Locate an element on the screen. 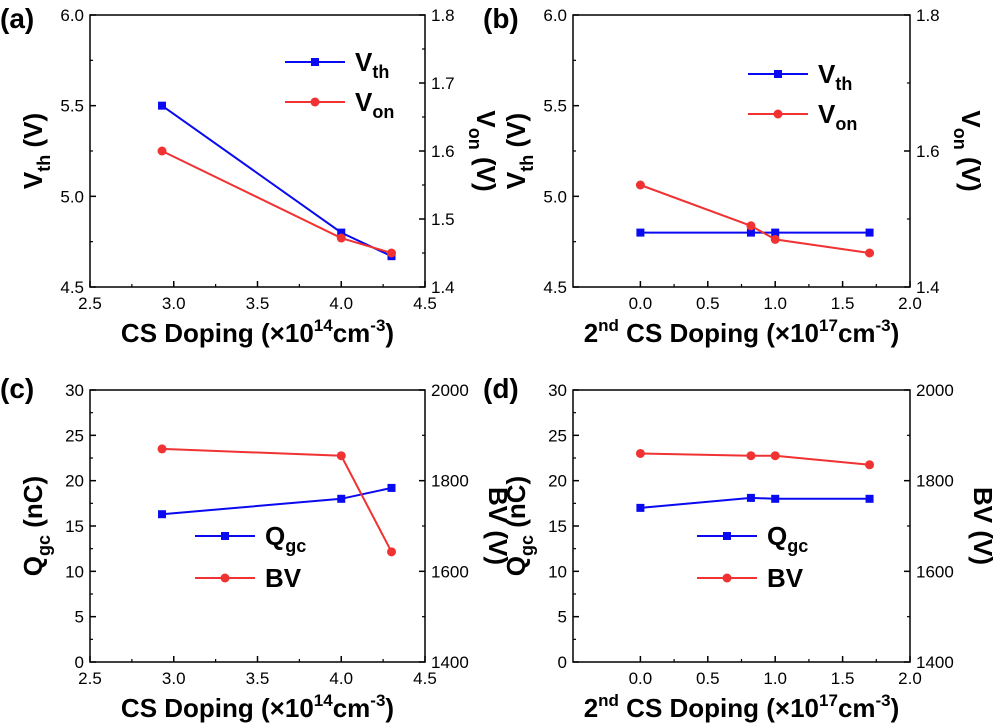 This screenshot has height=723, width=1000. y-right-axis-title: Von (V) is located at coordinates (483, 150).